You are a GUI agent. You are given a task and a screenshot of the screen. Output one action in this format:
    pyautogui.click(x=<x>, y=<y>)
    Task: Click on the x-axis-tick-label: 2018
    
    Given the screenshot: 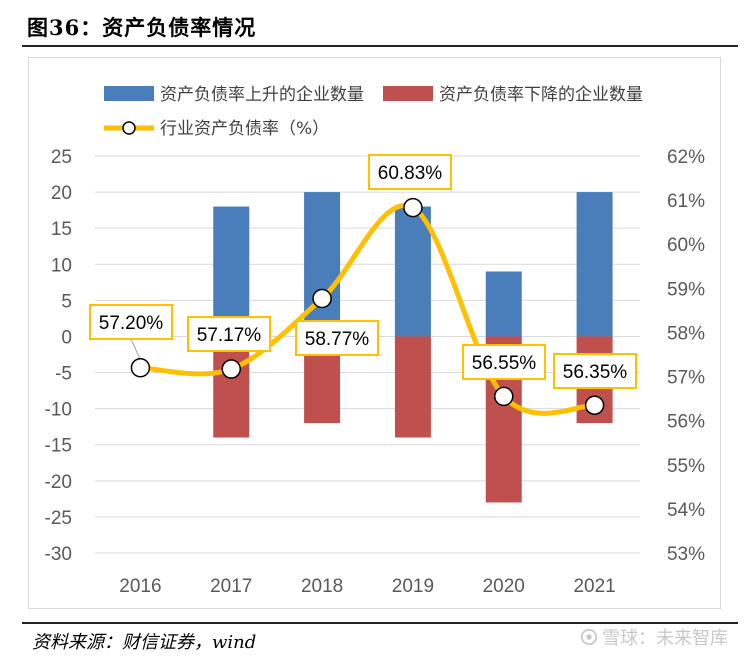 What is the action you would take?
    pyautogui.click(x=322, y=586)
    